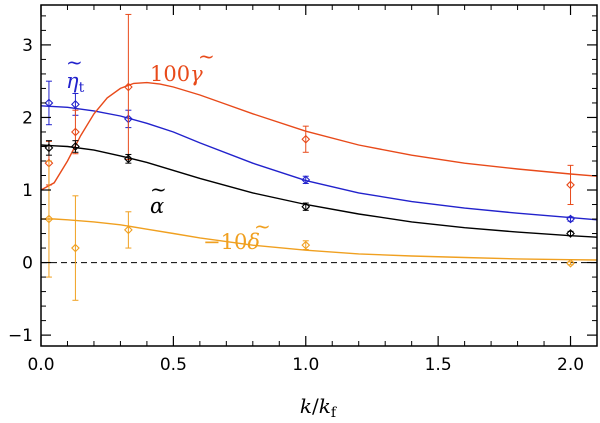 The width and height of the screenshot is (600, 423). I want to click on x-axis-title: k/kf, so click(319, 407).